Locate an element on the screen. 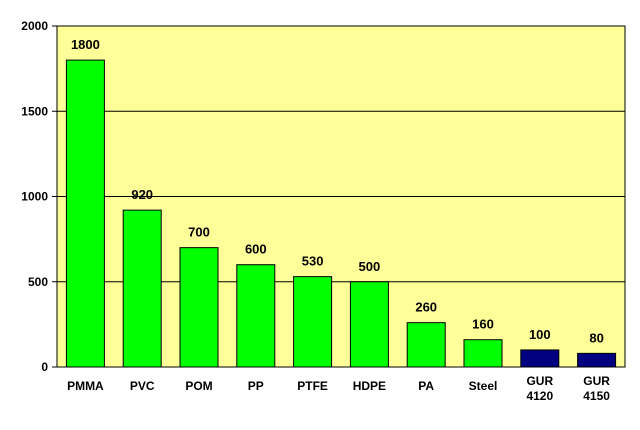 Image resolution: width=640 pixels, height=430 pixels. bar-pom is located at coordinates (199, 307).